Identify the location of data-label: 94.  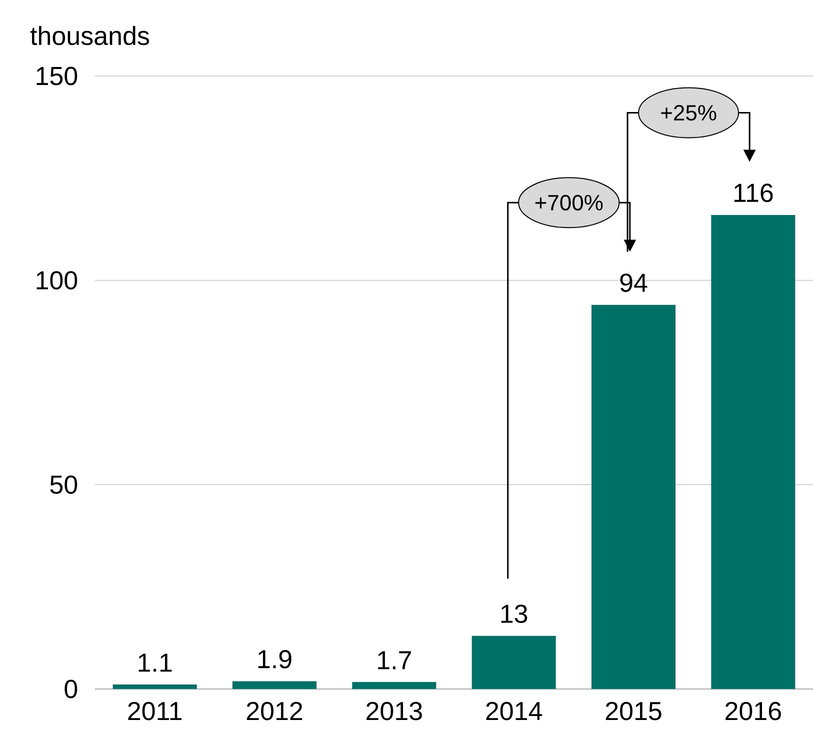
(634, 283).